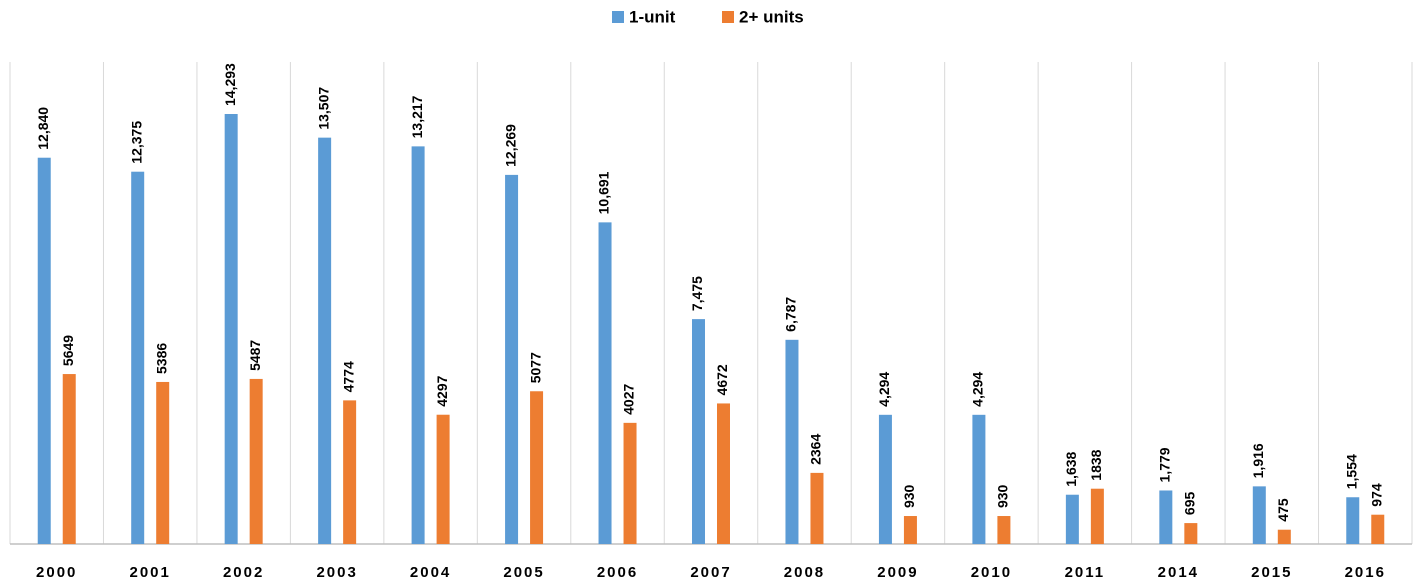 The height and width of the screenshot is (584, 1420). I want to click on data-label: 12,269, so click(510, 145).